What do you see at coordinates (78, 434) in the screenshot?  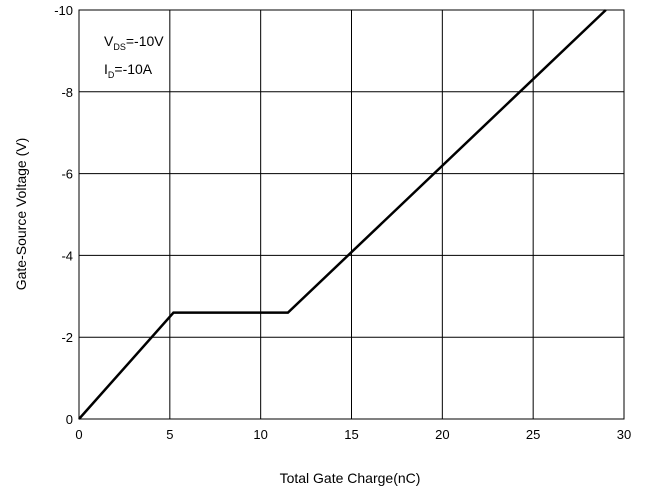 I see `x-tick-label: 0` at bounding box center [78, 434].